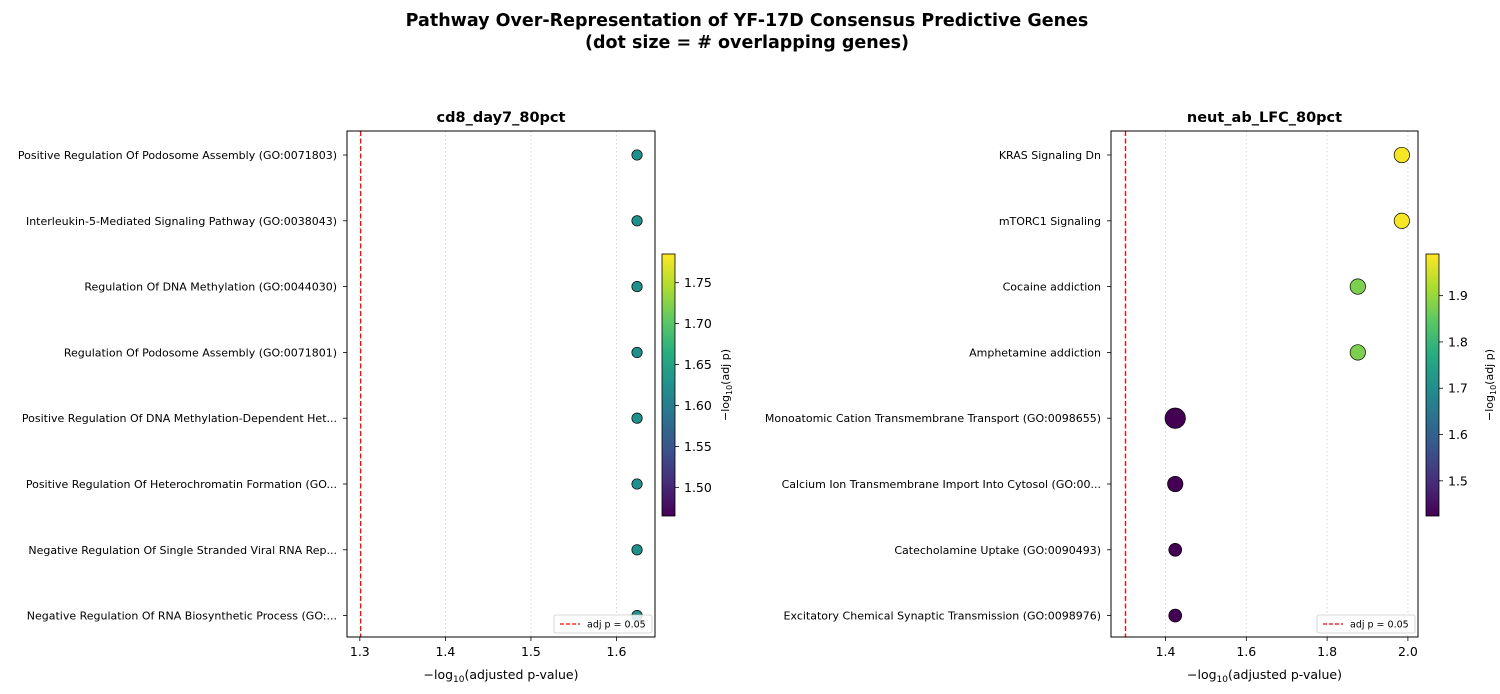  Describe the element at coordinates (1458, 341) in the screenshot. I see `colorbar-tick-label: 1.8` at that location.